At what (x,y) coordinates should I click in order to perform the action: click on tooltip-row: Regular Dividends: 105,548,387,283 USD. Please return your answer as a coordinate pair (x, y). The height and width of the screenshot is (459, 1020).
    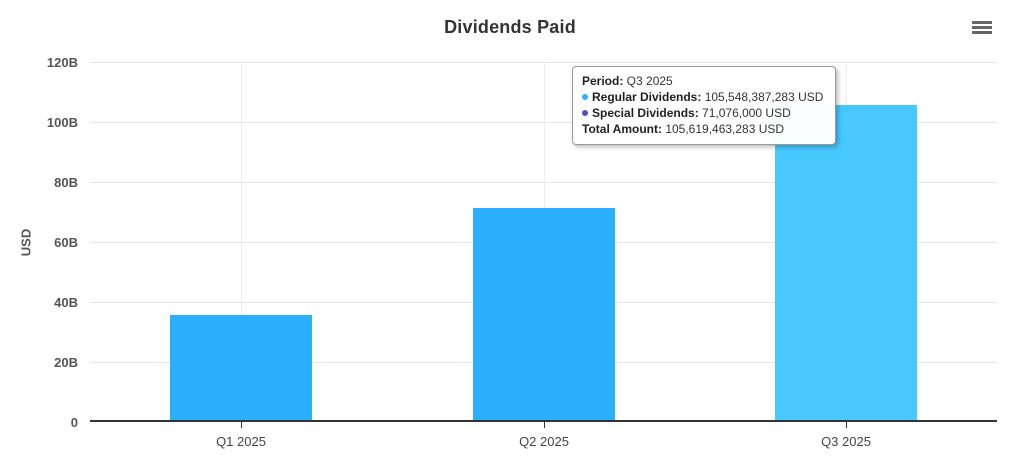
    Looking at the image, I should click on (704, 97).